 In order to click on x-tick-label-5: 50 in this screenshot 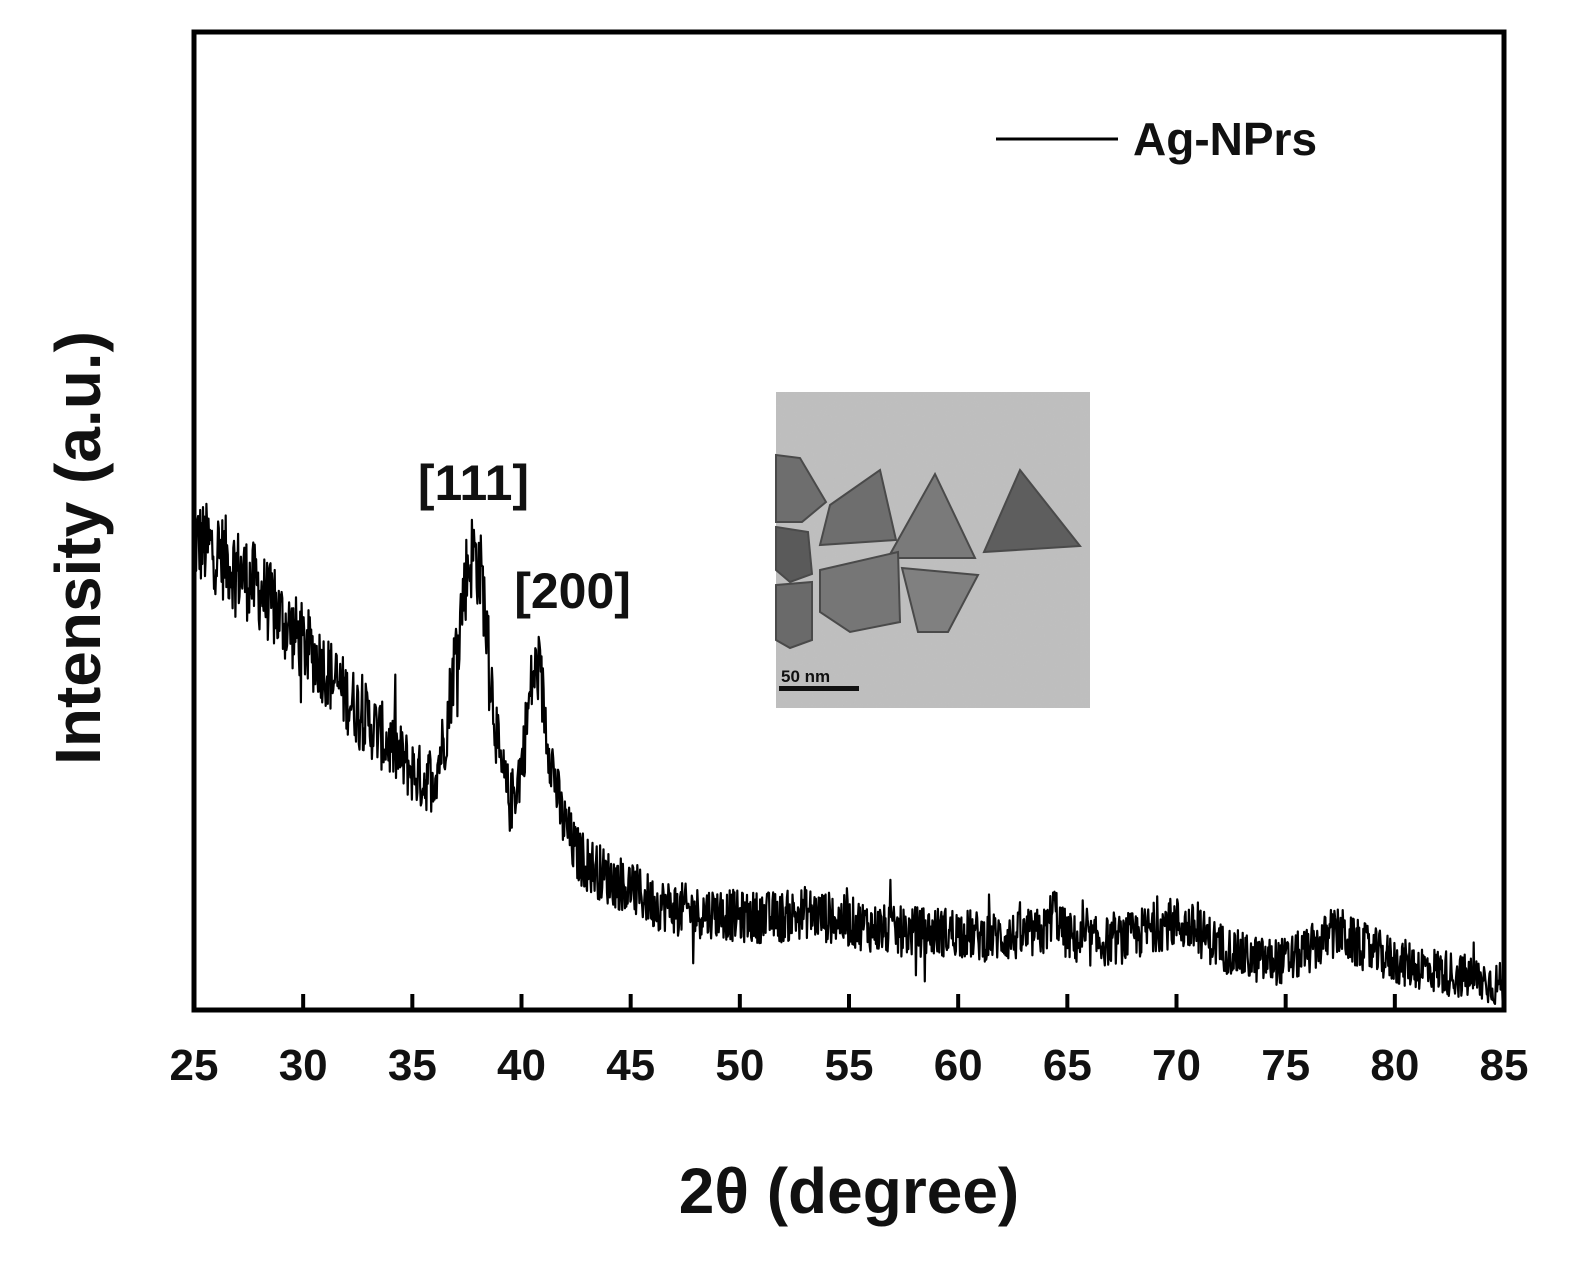, I will do `click(739, 1065)`.